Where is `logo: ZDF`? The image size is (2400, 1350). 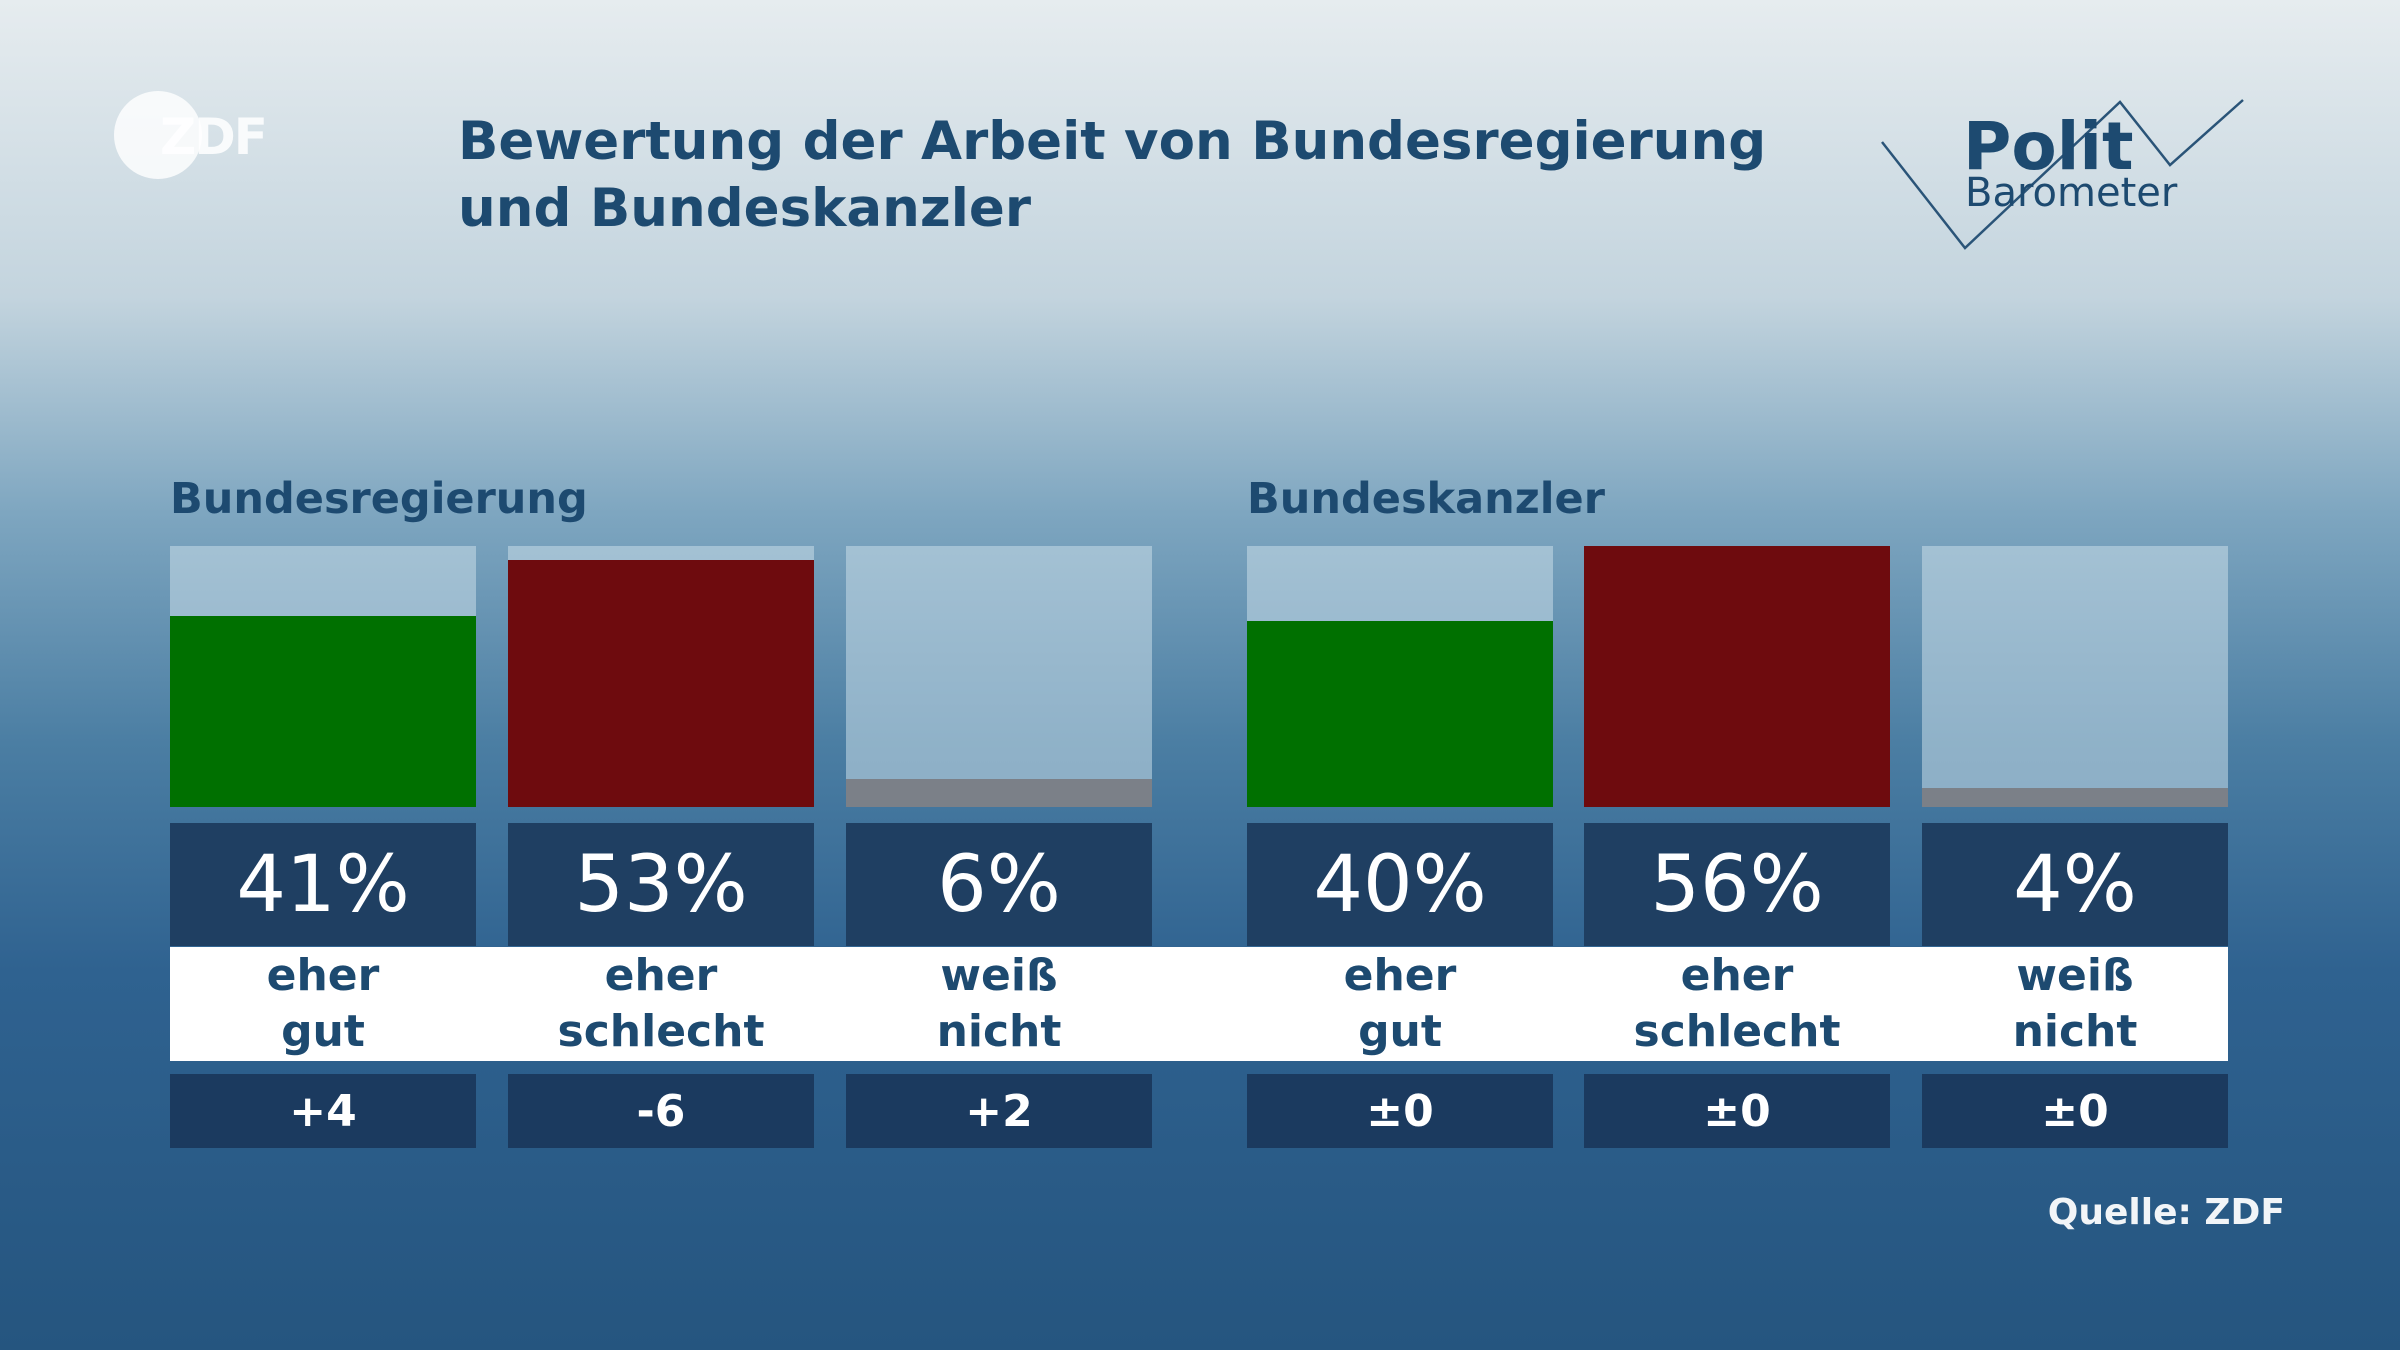 logo: ZDF is located at coordinates (214, 137).